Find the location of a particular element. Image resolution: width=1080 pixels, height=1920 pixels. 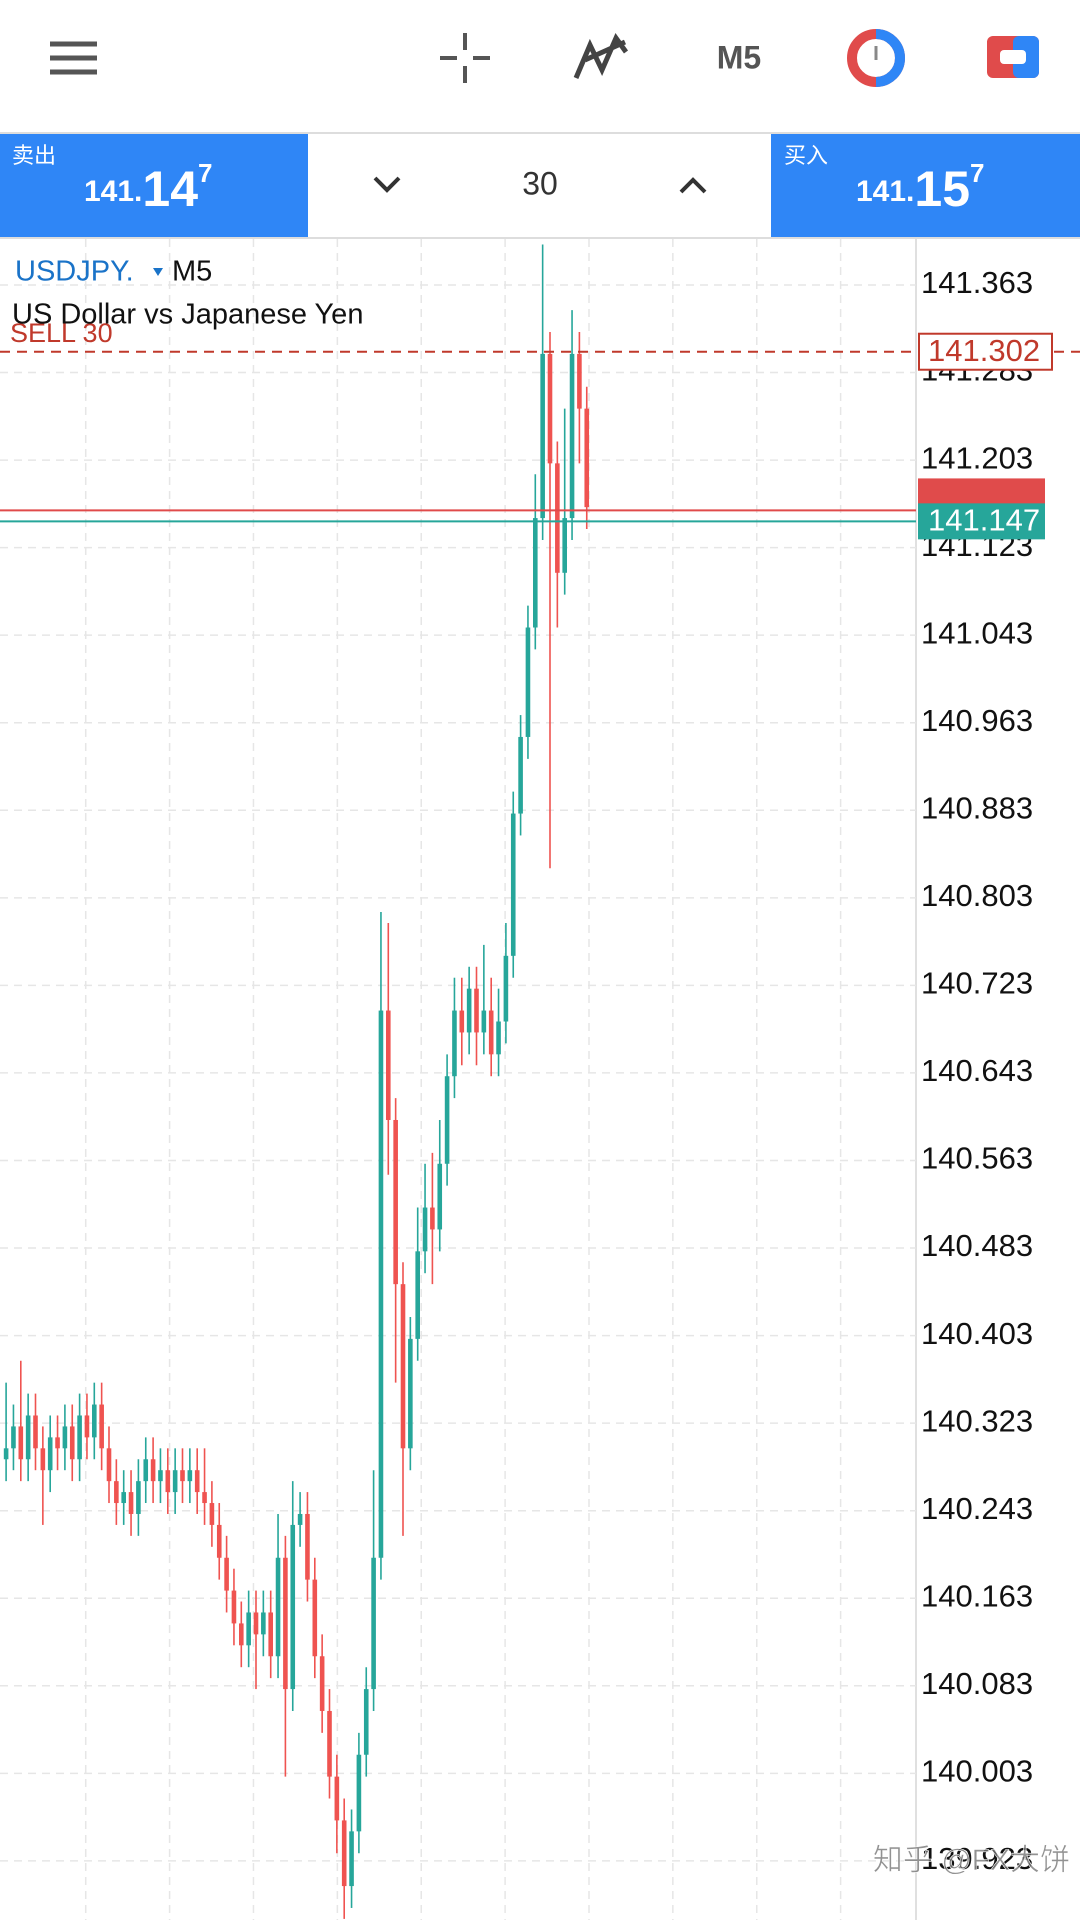

y-tick-label: 140.803 is located at coordinates (977, 895).